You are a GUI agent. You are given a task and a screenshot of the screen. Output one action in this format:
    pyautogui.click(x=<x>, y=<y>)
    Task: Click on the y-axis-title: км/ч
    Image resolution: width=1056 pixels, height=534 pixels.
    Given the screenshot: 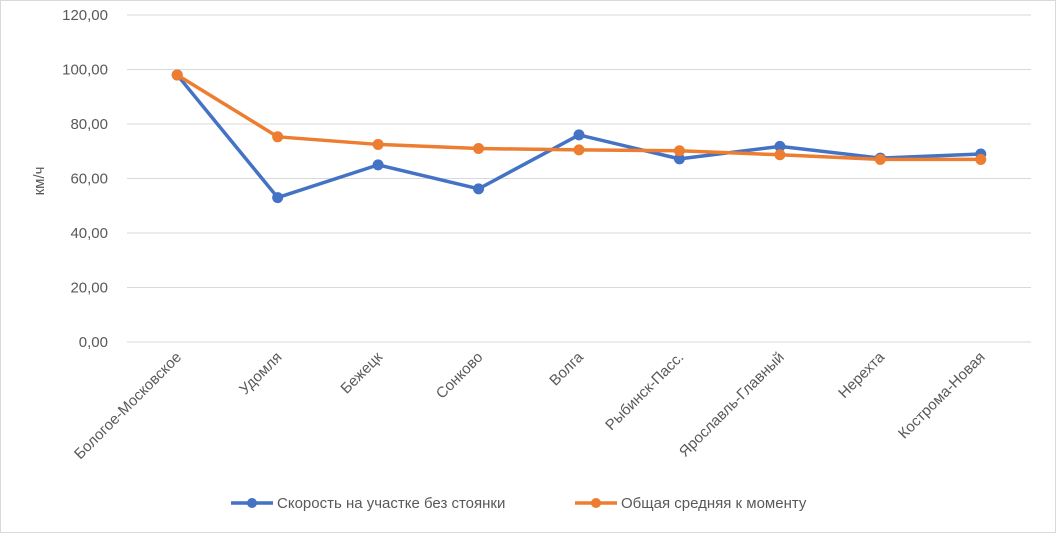 What is the action you would take?
    pyautogui.click(x=39, y=181)
    